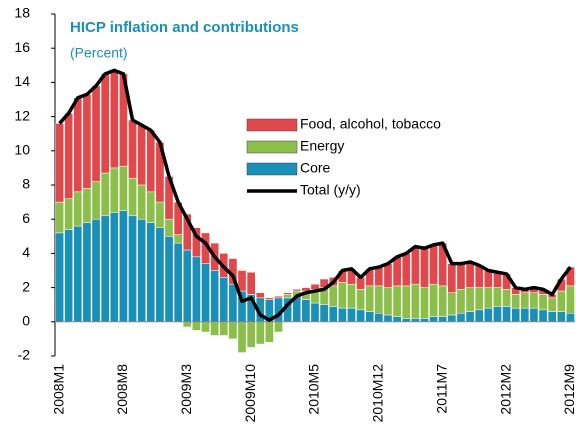  Describe the element at coordinates (370, 124) in the screenshot. I see `legend-label: Food, alcohol, tobacco` at that location.